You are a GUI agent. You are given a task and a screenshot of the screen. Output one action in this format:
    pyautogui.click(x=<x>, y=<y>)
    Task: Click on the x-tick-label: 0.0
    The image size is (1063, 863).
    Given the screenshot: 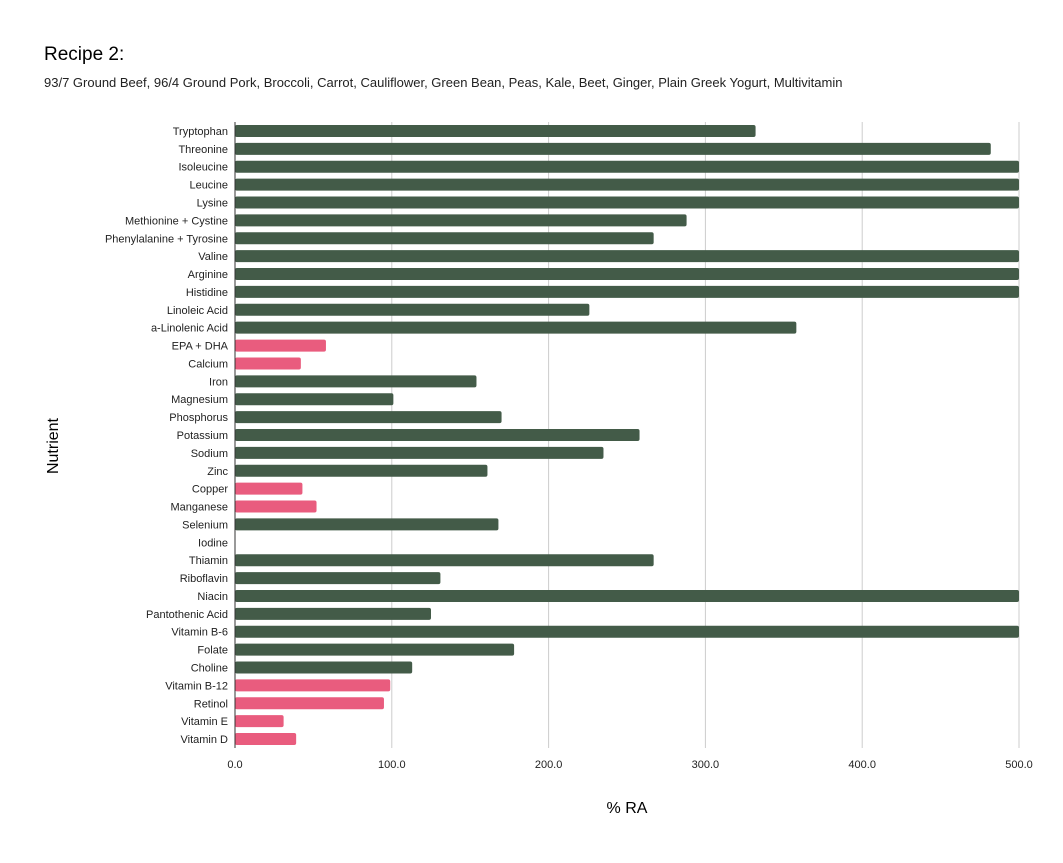 What is the action you would take?
    pyautogui.click(x=234, y=765)
    